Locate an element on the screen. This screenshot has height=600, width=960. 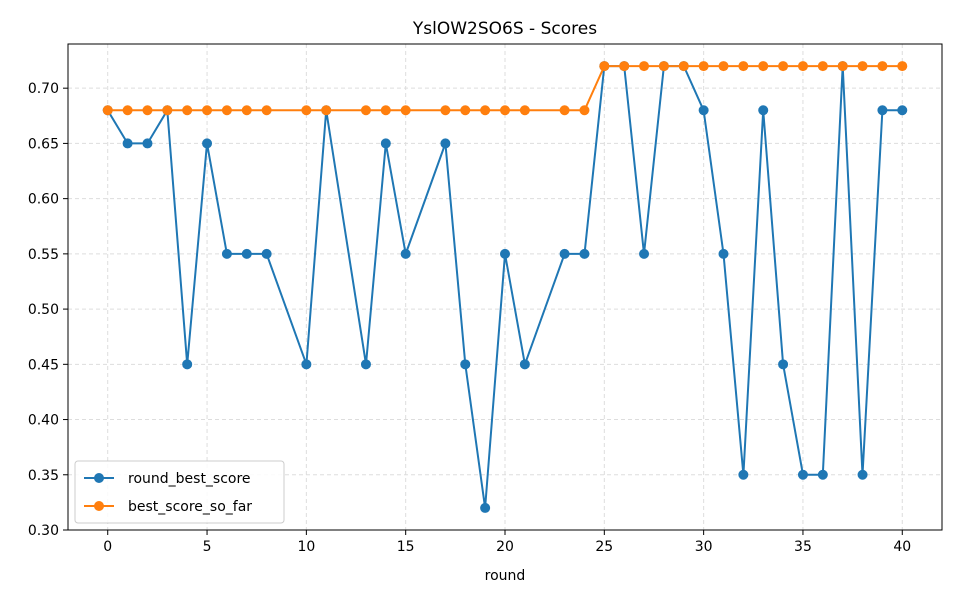
y-tick-label: 0.70 is located at coordinates (43, 89).